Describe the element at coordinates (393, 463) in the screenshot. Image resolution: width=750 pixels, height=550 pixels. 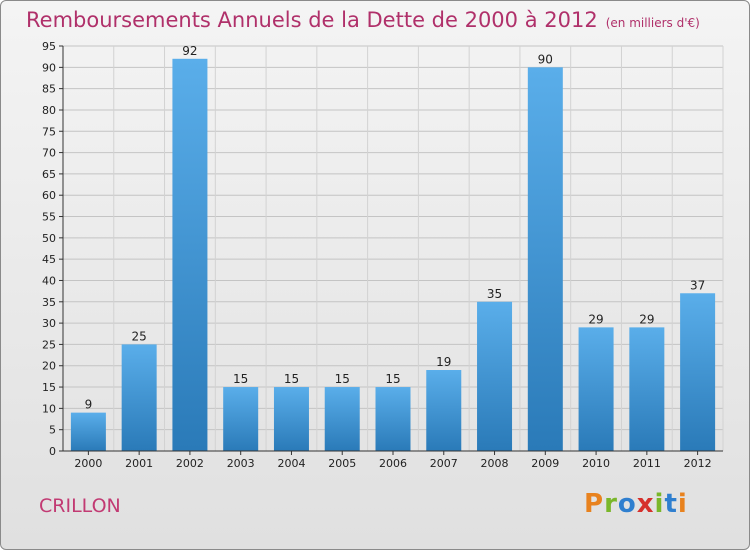
I see `x-tick-label: 2006` at that location.